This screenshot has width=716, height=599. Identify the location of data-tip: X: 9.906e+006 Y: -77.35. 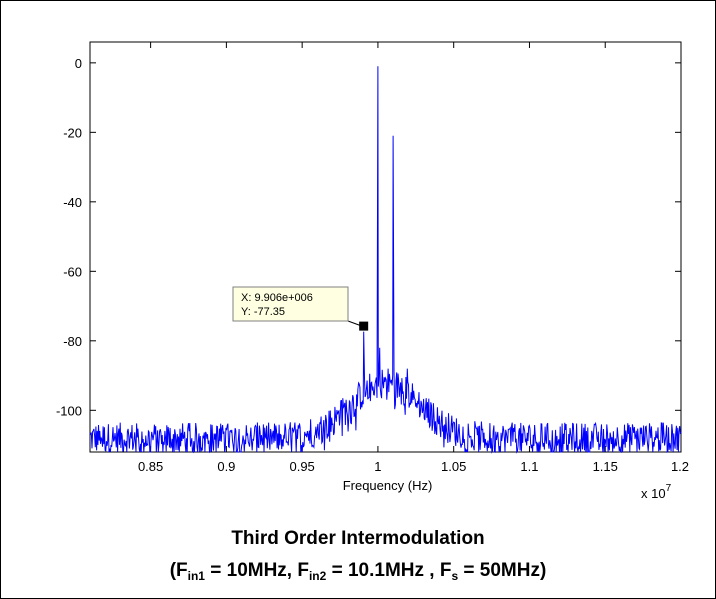
(300, 308).